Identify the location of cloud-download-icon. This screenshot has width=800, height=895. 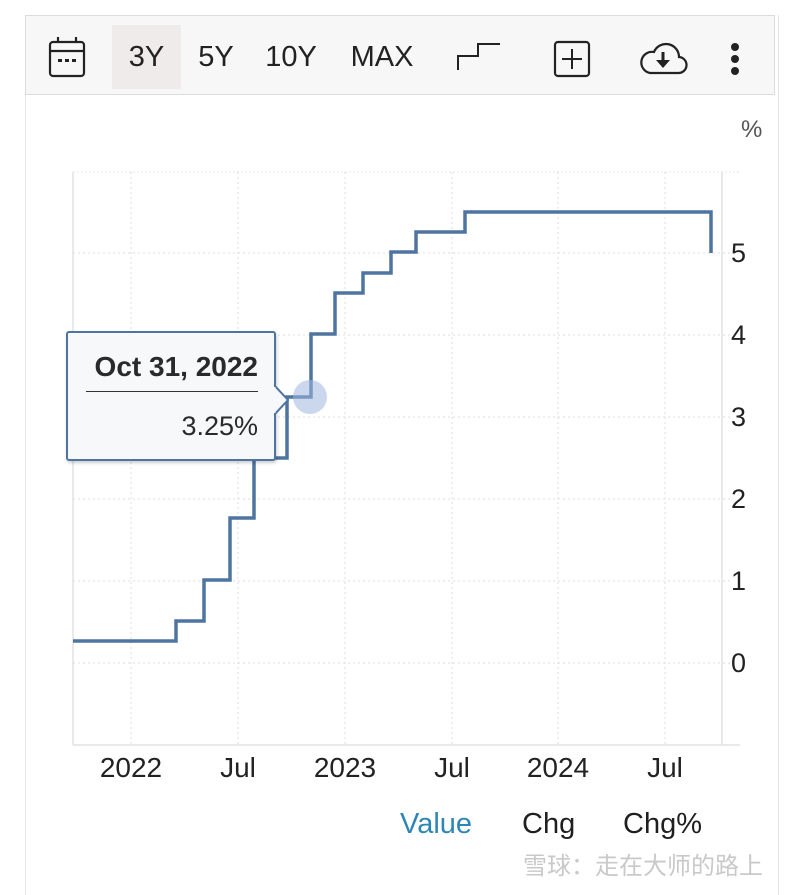
(663, 58).